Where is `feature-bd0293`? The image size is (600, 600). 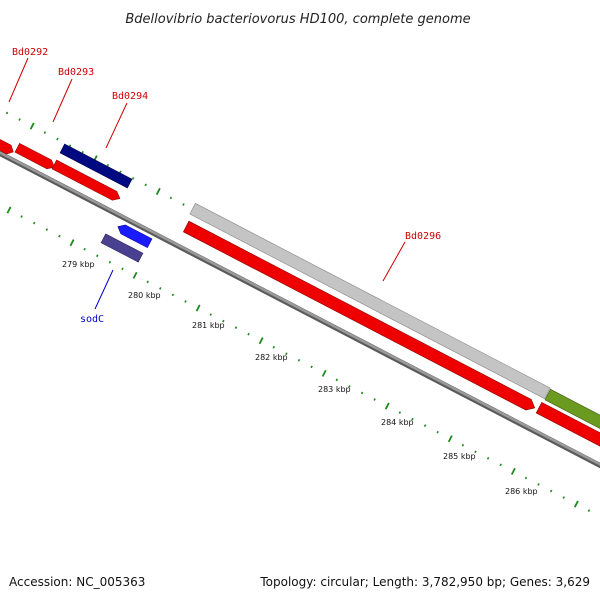
feature-bd0293 is located at coordinates (35, 156).